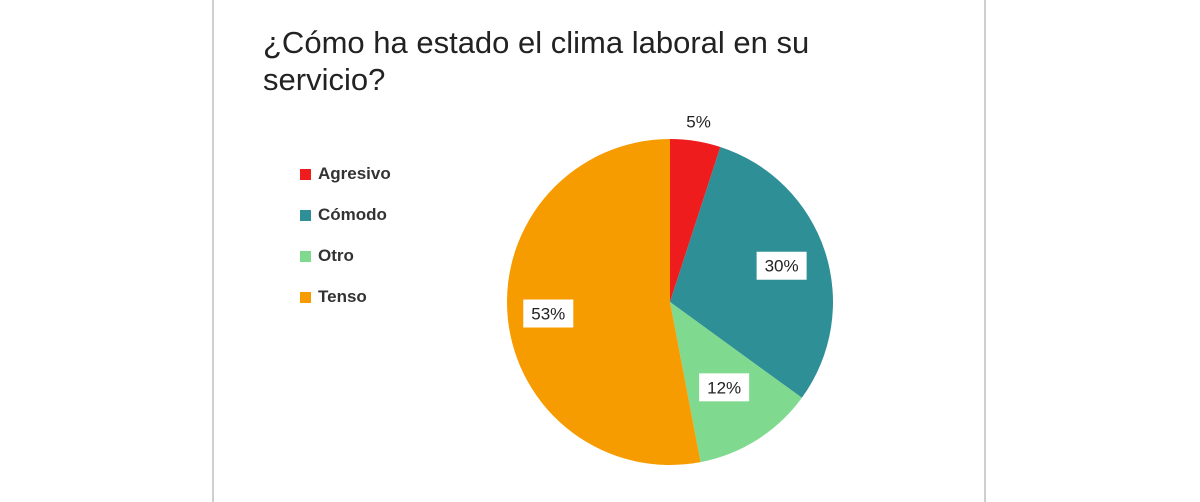  Describe the element at coordinates (336, 255) in the screenshot. I see `legend-label-otro: Otro` at that location.